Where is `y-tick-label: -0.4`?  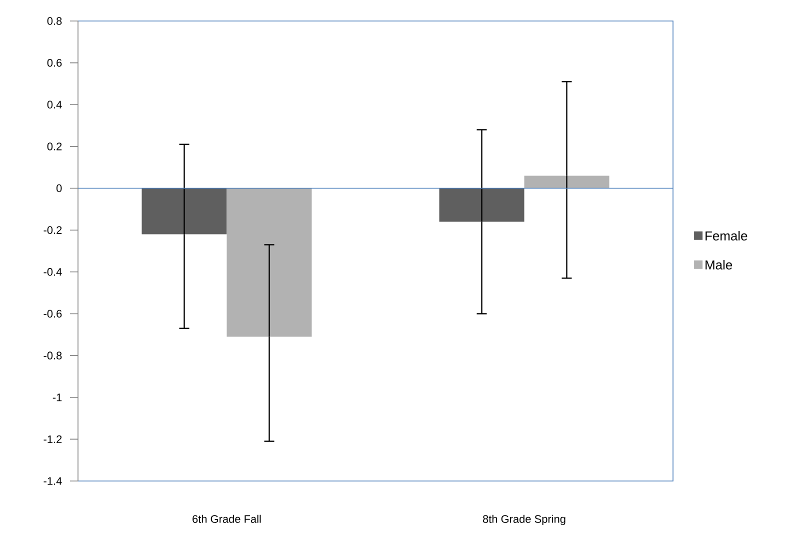
y-tick-label: -0.4 is located at coordinates (53, 272).